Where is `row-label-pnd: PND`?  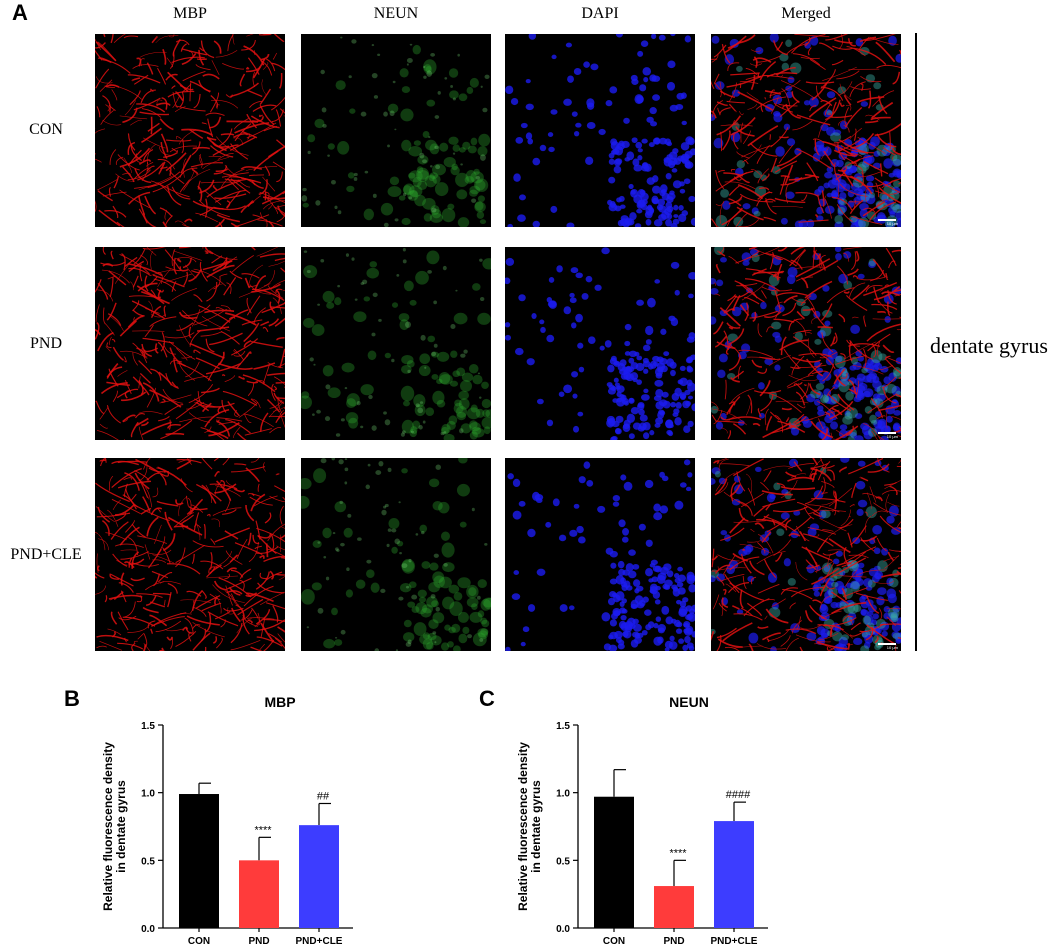
row-label-pnd: PND is located at coordinates (45, 343).